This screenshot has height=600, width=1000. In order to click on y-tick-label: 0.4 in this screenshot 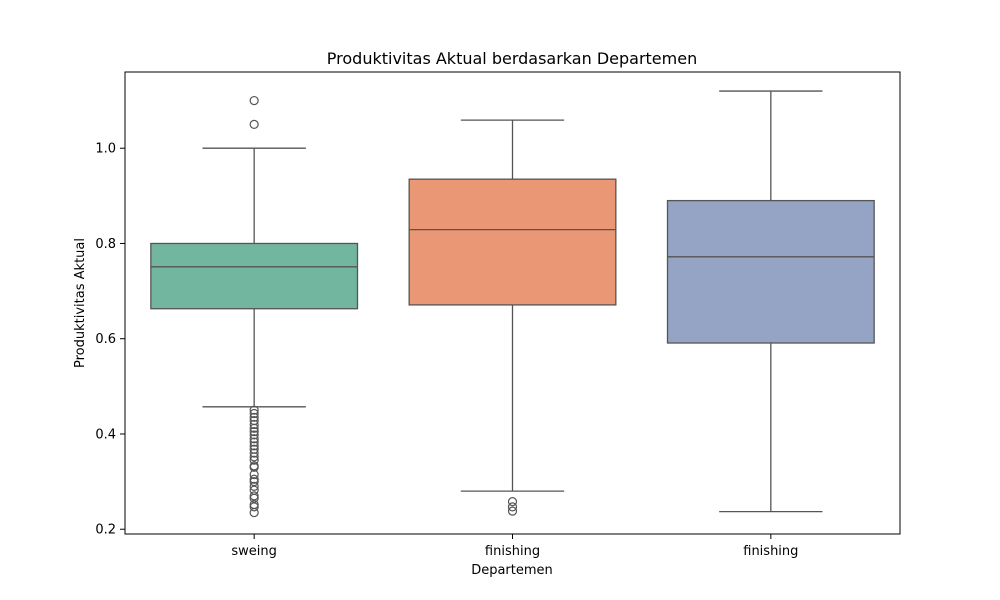, I will do `click(105, 434)`.